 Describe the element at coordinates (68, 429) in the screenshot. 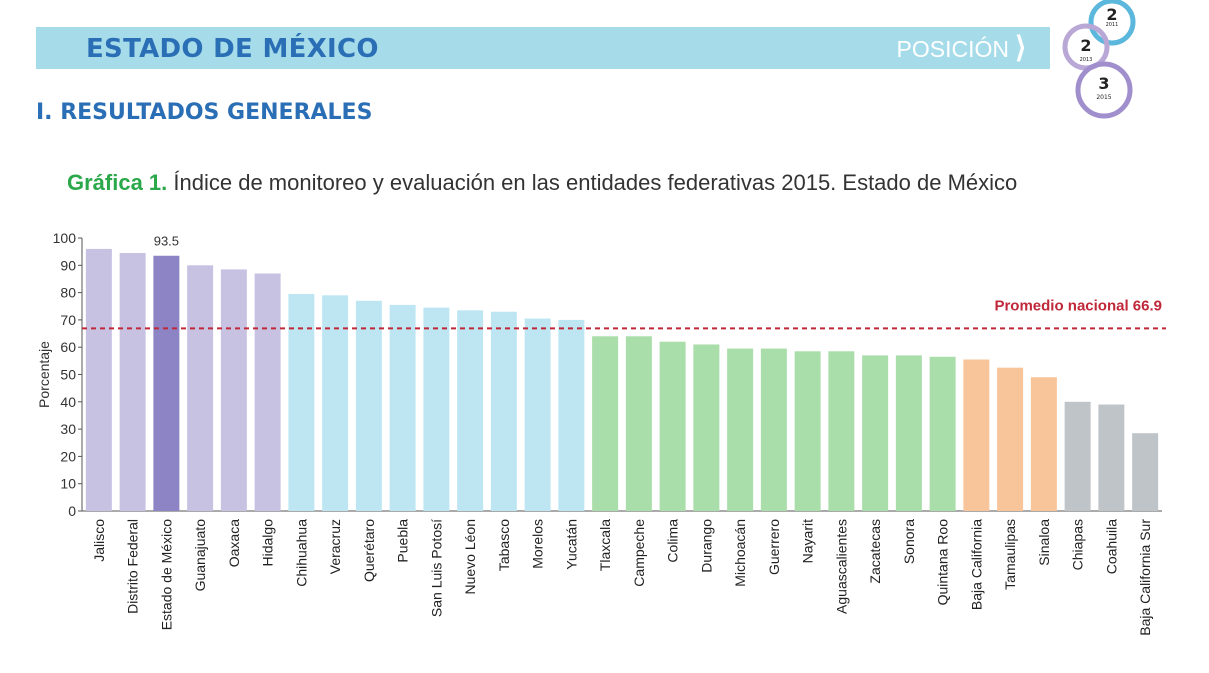

I see `y-tick-label: 30` at that location.